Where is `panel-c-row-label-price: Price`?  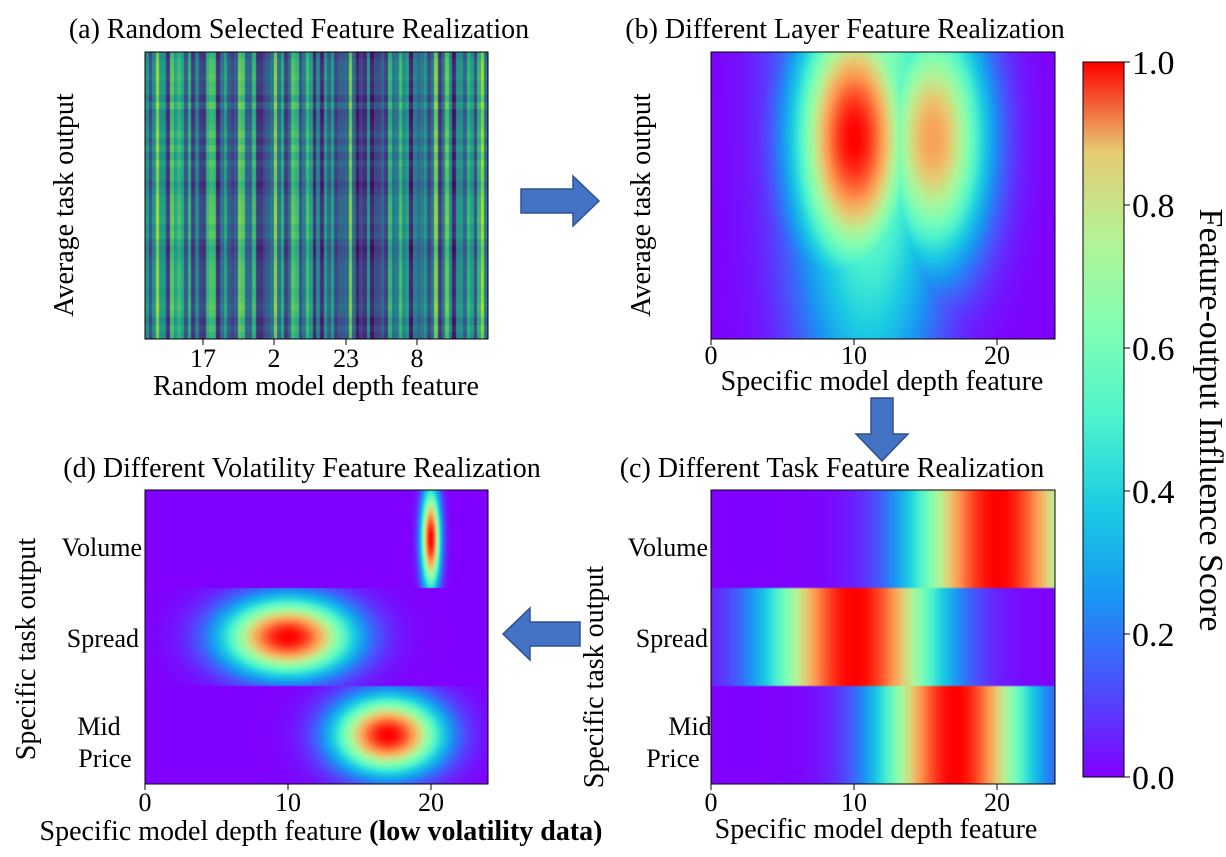 panel-c-row-label-price: Price is located at coordinates (672, 758).